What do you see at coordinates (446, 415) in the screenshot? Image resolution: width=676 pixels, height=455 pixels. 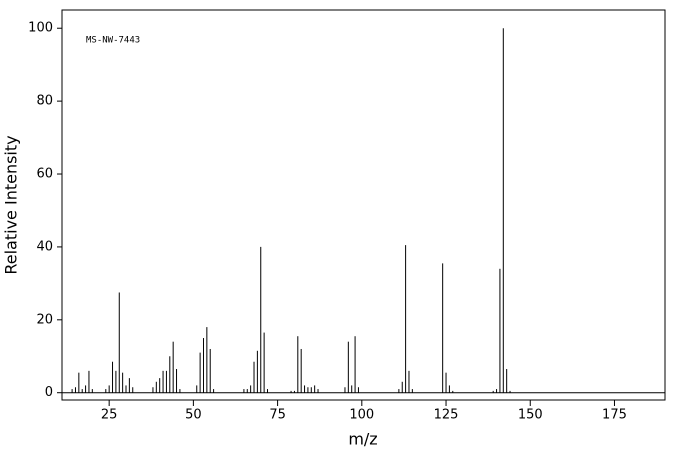 I see `x-tick-label: 125` at bounding box center [446, 415].